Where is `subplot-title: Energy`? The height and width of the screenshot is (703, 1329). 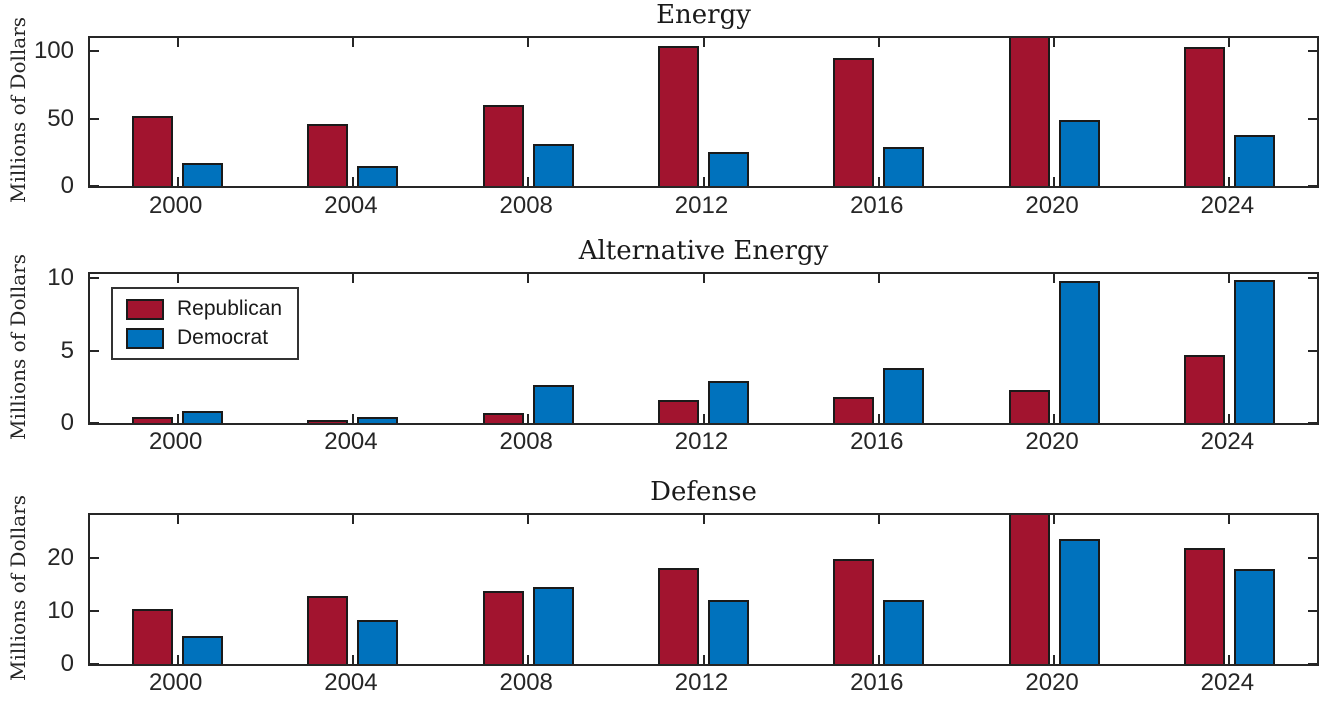
subplot-title: Energy is located at coordinates (703, 15).